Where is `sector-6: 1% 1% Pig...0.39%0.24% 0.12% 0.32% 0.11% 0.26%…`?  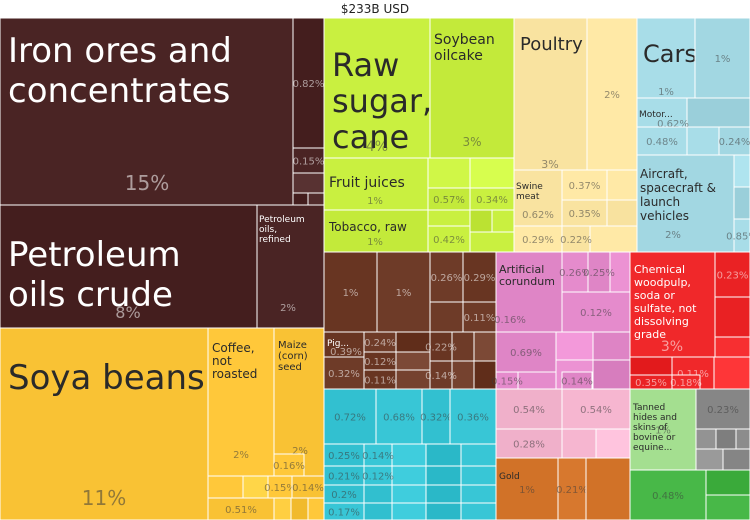 sector-6: 1% 1% Pig...0.39%0.24% 0.12% 0.32% 0.11% 0.26%… is located at coordinates (410, 320).